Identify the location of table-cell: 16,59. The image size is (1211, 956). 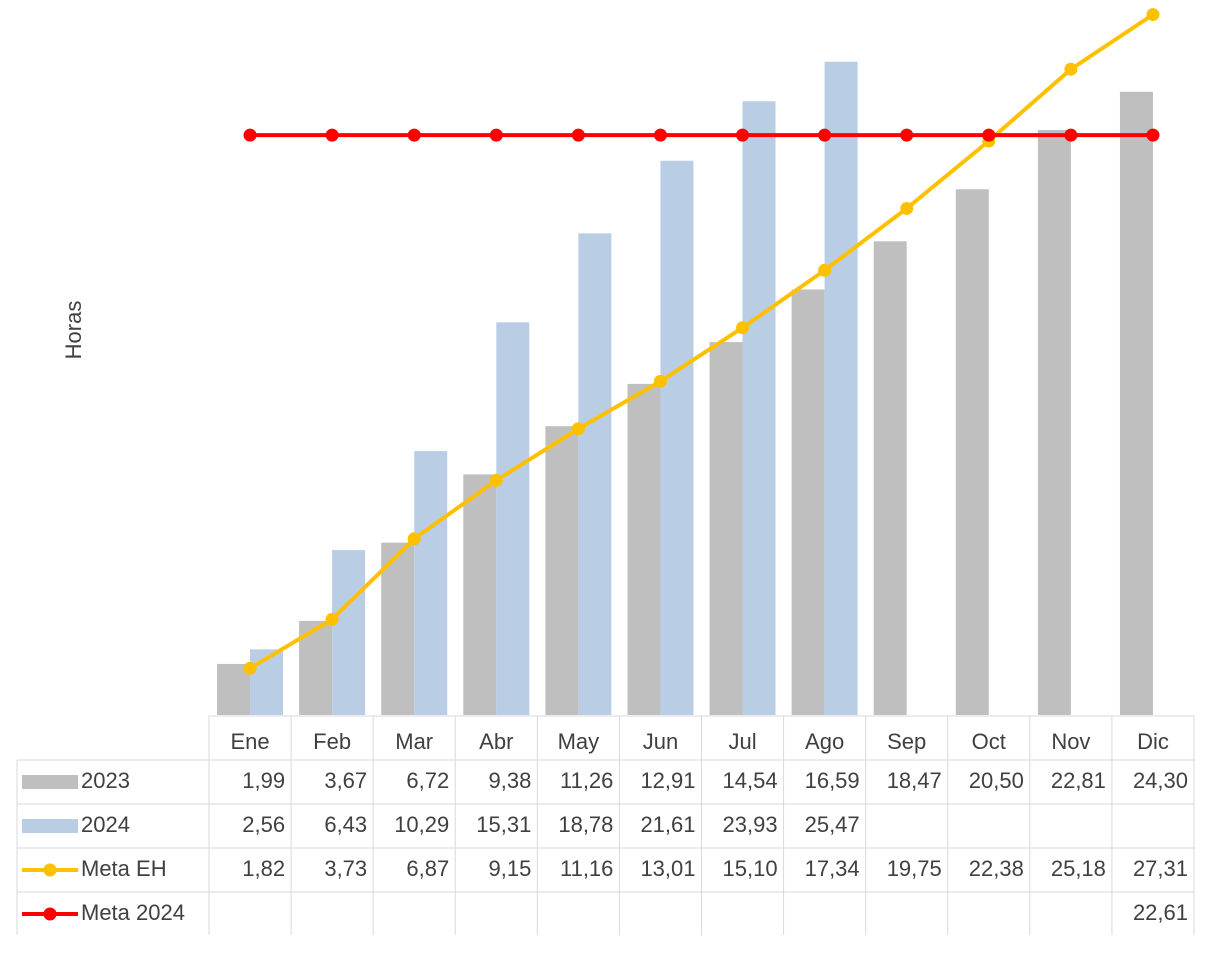
(832, 780).